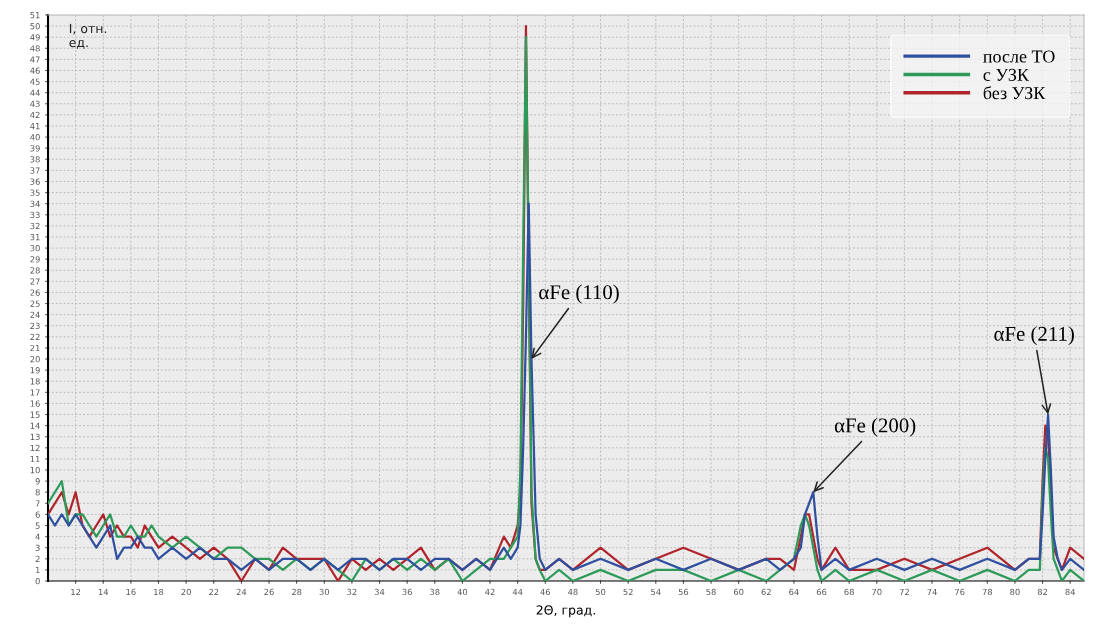 This screenshot has height=626, width=1094. I want to click on x-tick-label: 38, so click(435, 592).